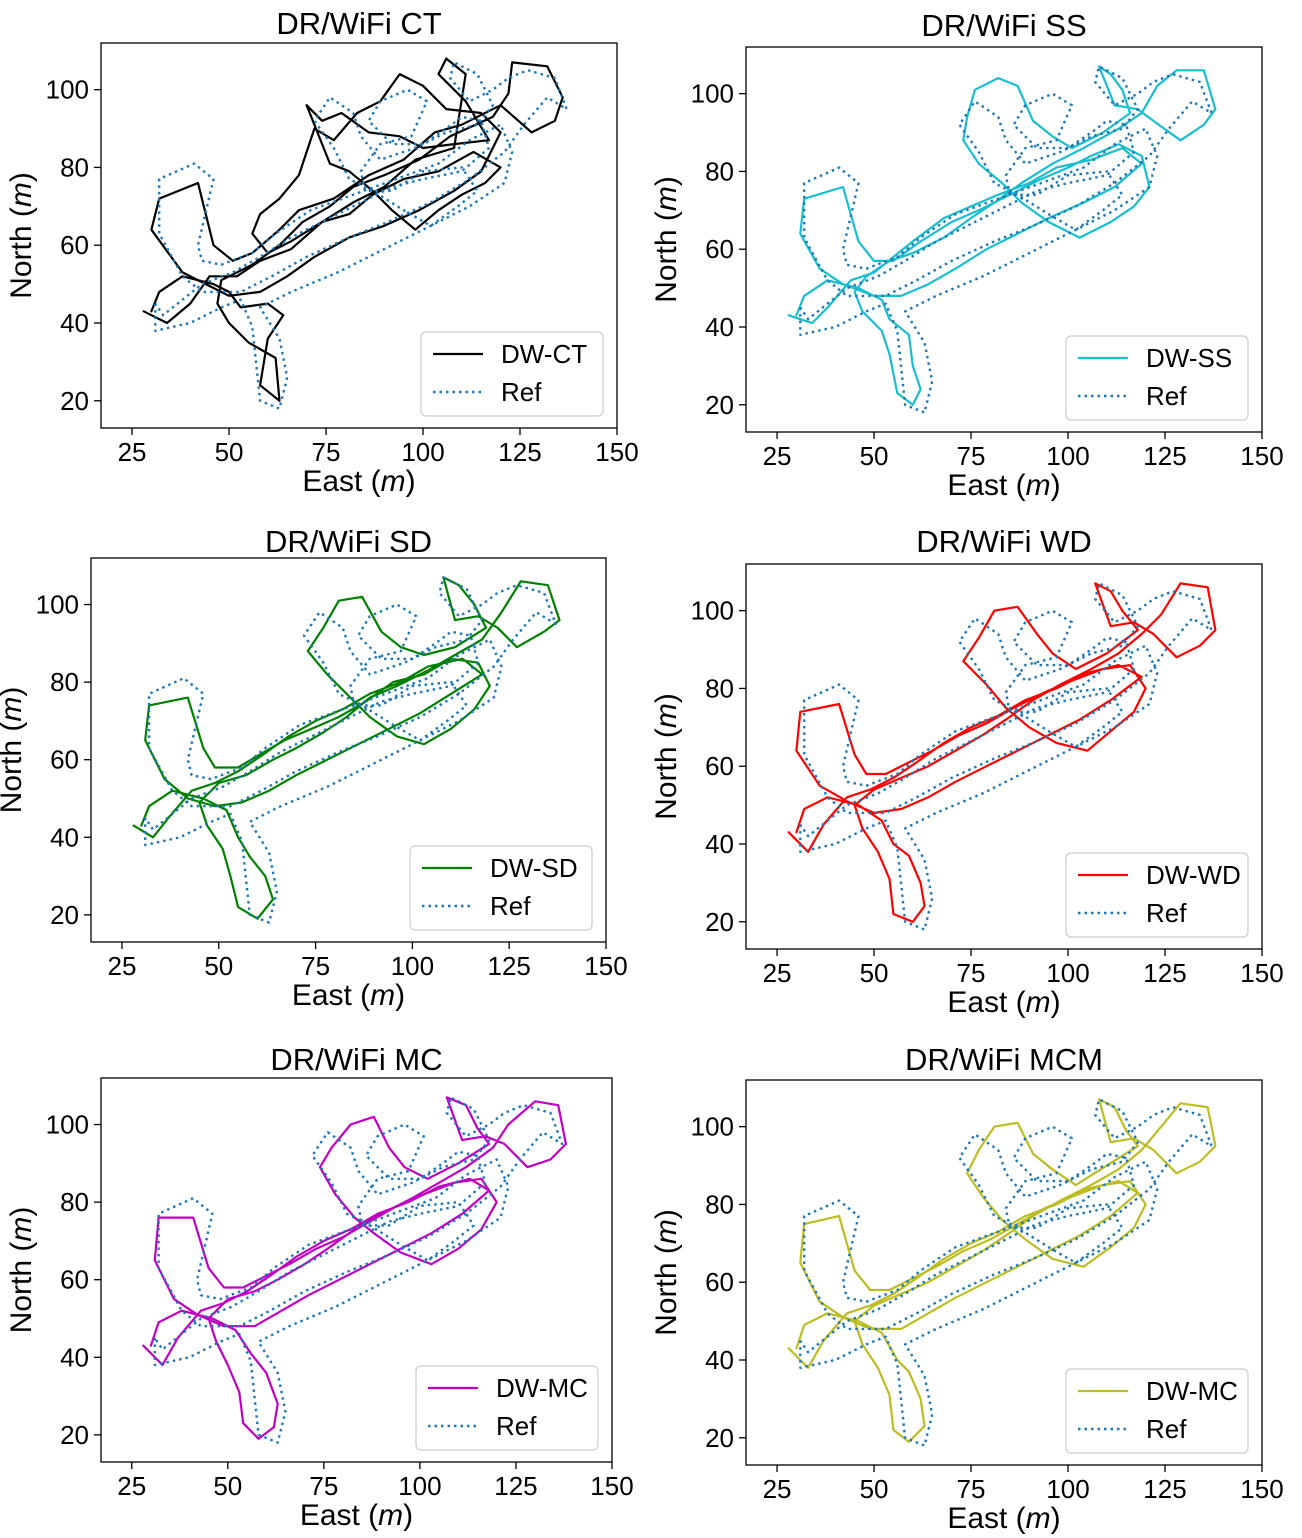  Describe the element at coordinates (353, 229) in the screenshot. I see `series-line-dw-ct` at that location.